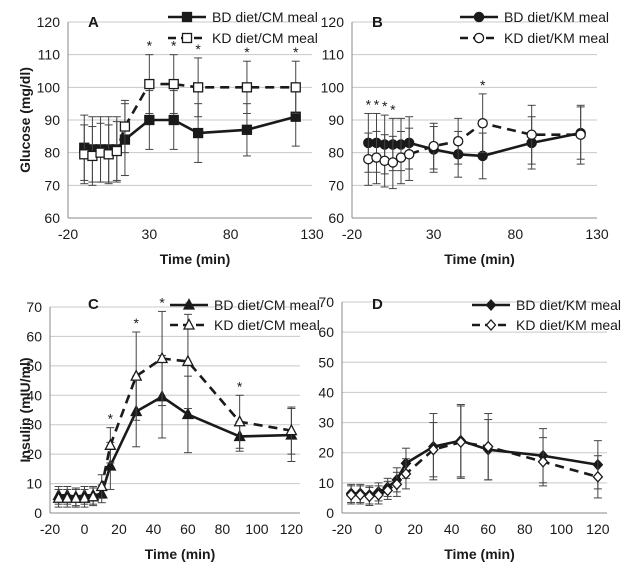 Image resolution: width=642 pixels, height=573 pixels. What do you see at coordinates (188, 529) in the screenshot?
I see `x-tick-label: 60` at bounding box center [188, 529].